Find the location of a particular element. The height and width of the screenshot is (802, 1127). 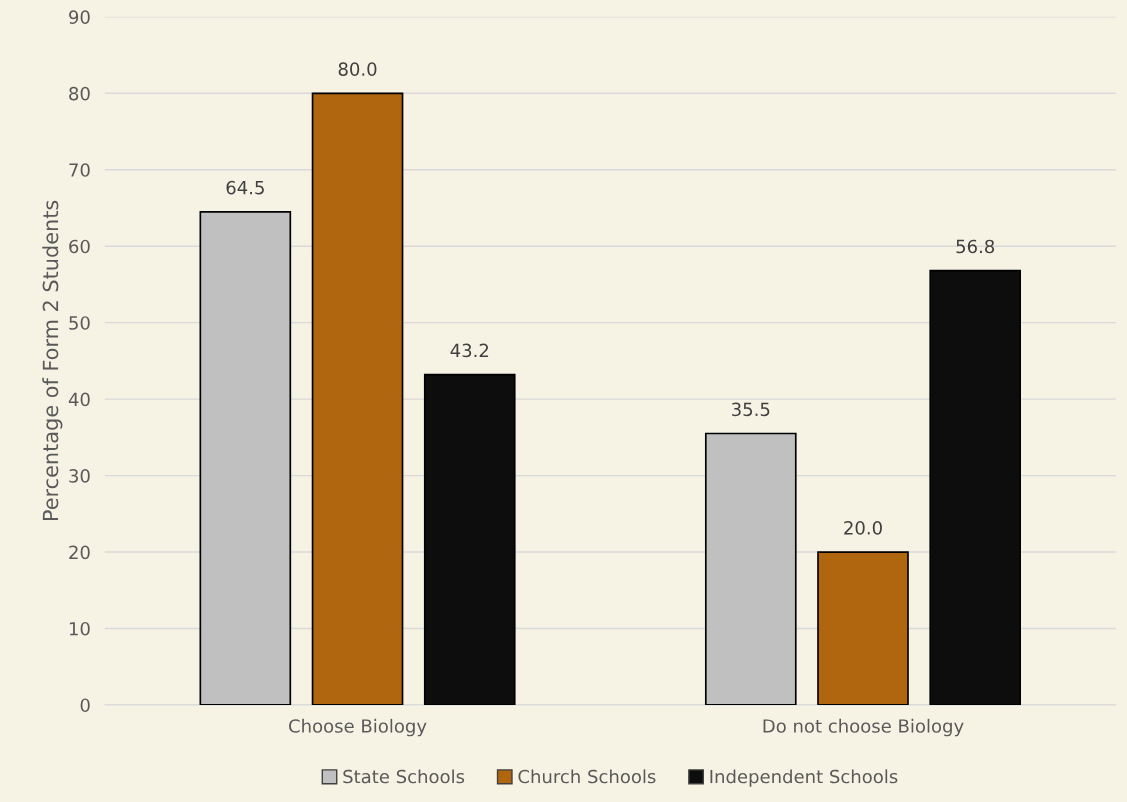

y-tick-label: 70 is located at coordinates (79, 170).